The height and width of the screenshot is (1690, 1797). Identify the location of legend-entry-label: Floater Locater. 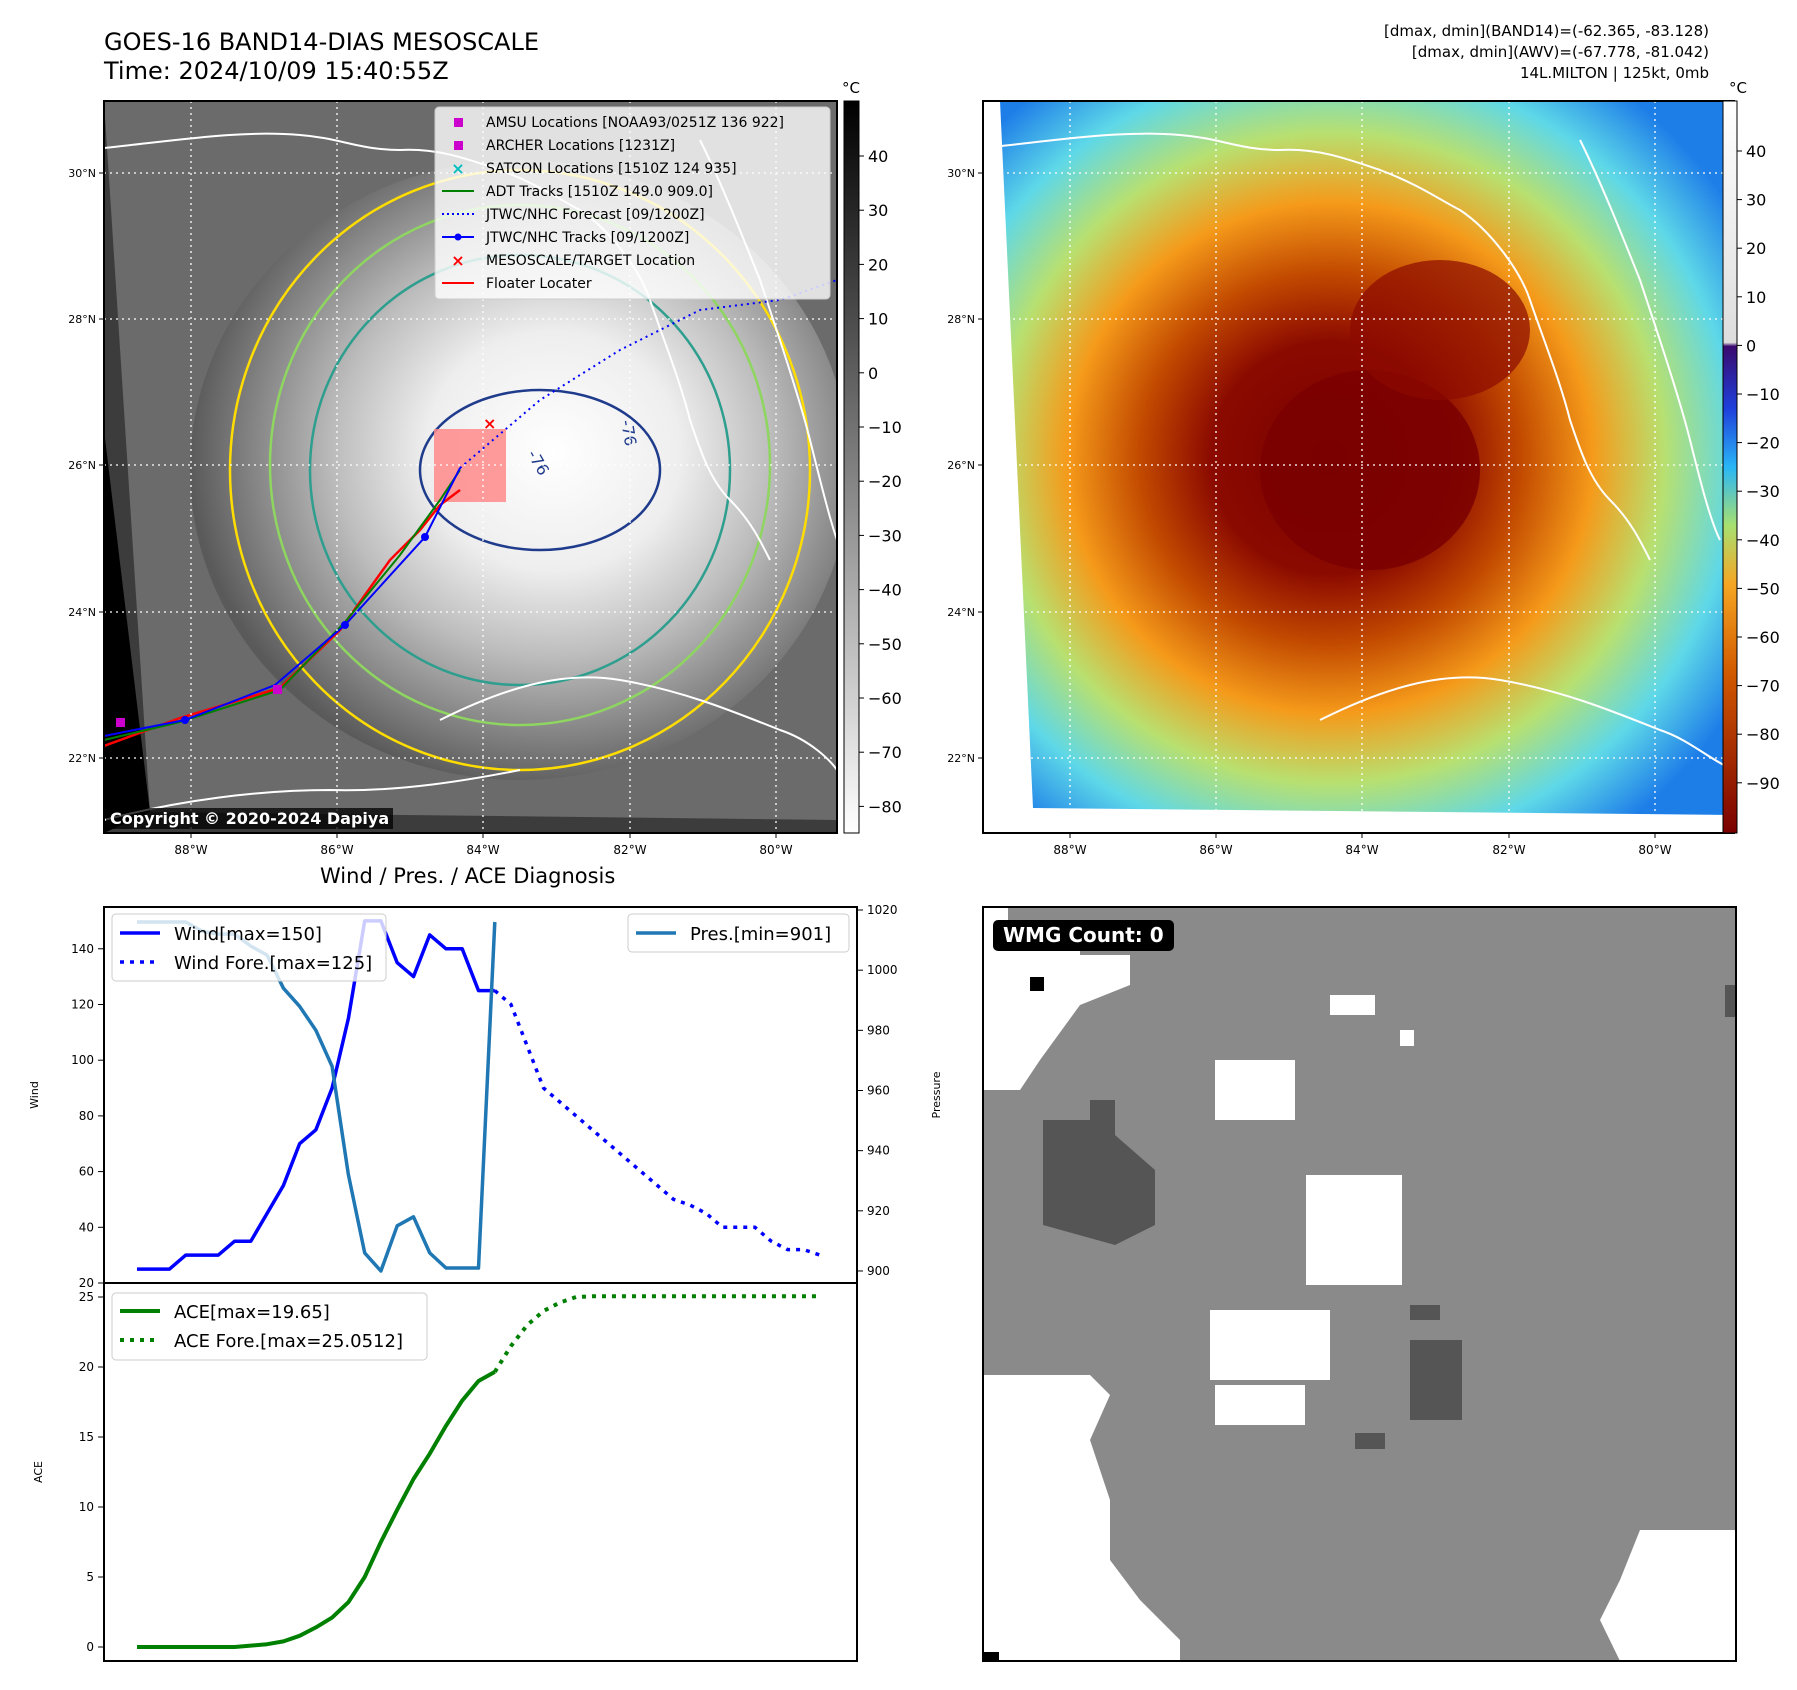
(539, 284).